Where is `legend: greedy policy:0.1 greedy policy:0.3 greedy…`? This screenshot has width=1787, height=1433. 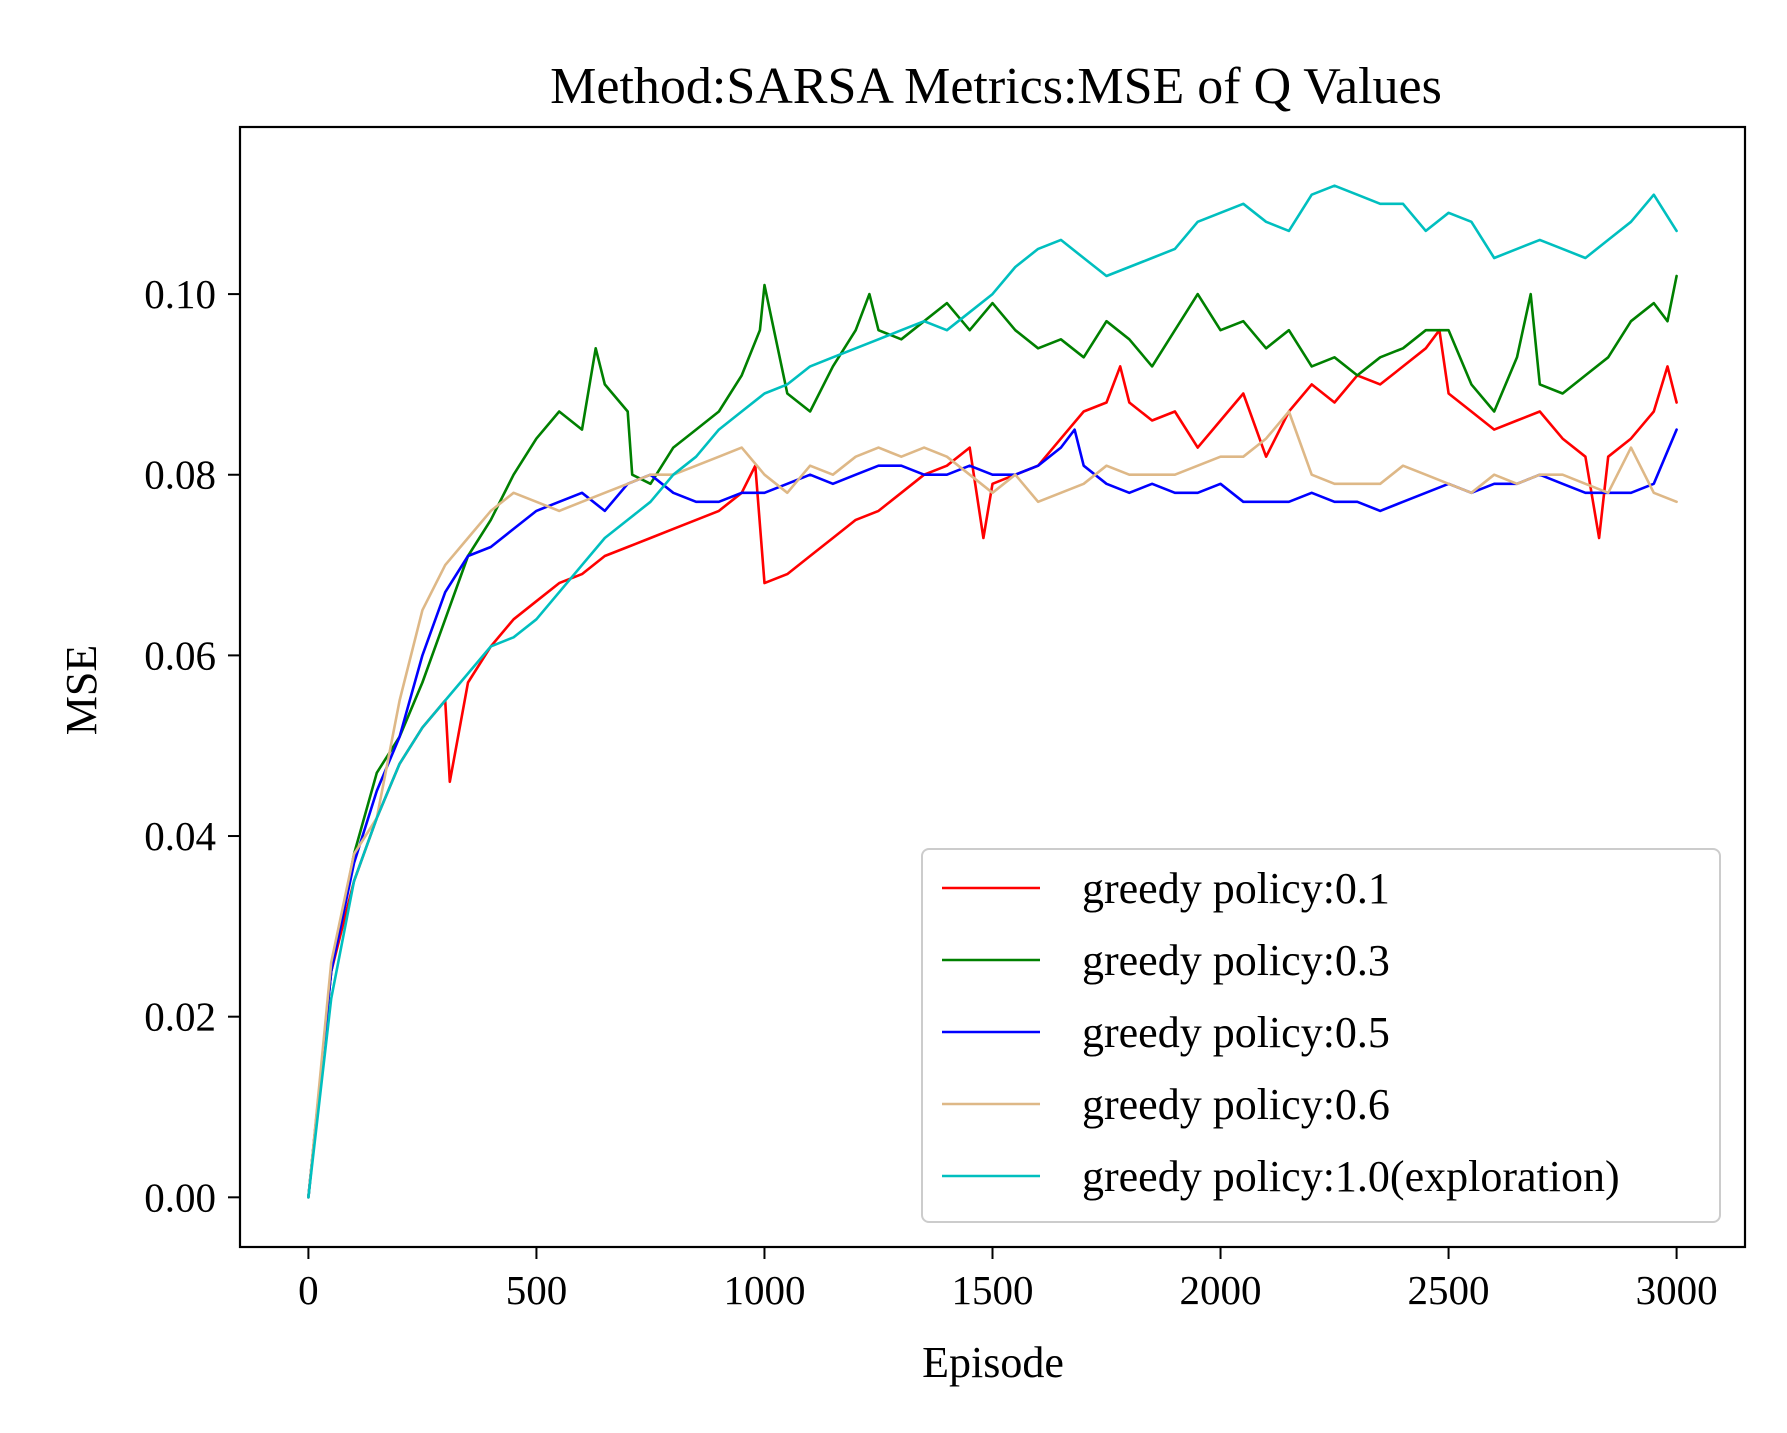 legend: greedy policy:0.1 greedy policy:0.3 greedy… is located at coordinates (1321, 1035).